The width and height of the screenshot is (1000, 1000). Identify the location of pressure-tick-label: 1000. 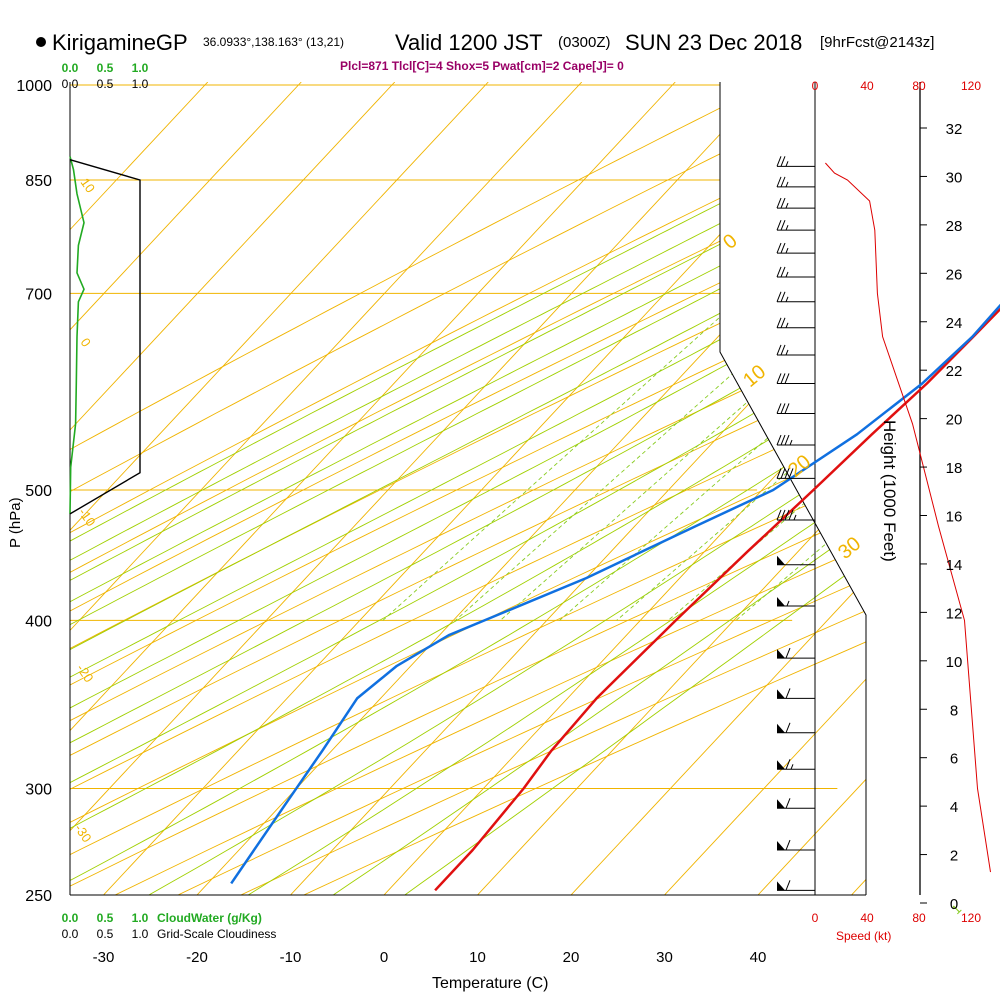
(34, 86).